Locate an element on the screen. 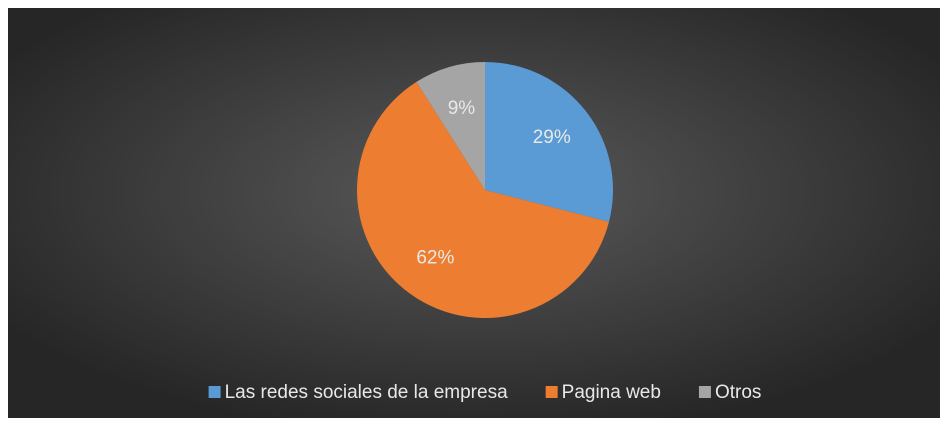 The image size is (949, 426). legend-label: Otros is located at coordinates (738, 392).